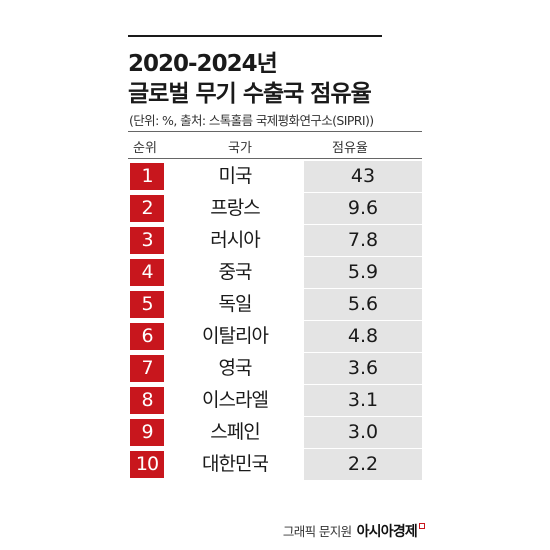 Image resolution: width=550 pixels, height=550 pixels. Describe the element at coordinates (363, 400) in the screenshot. I see `share-value: 3.1` at that location.